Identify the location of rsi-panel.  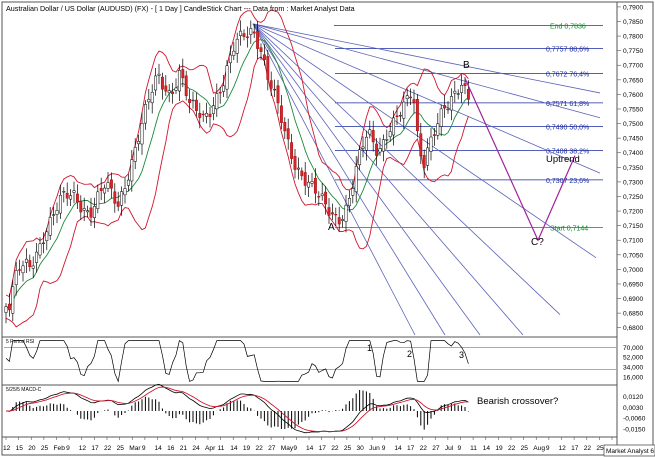
(309, 361).